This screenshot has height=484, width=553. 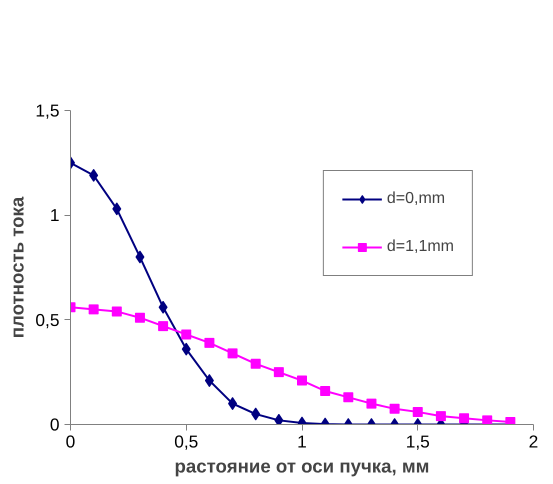 I want to click on legend-label: d=0,mm, so click(x=416, y=199).